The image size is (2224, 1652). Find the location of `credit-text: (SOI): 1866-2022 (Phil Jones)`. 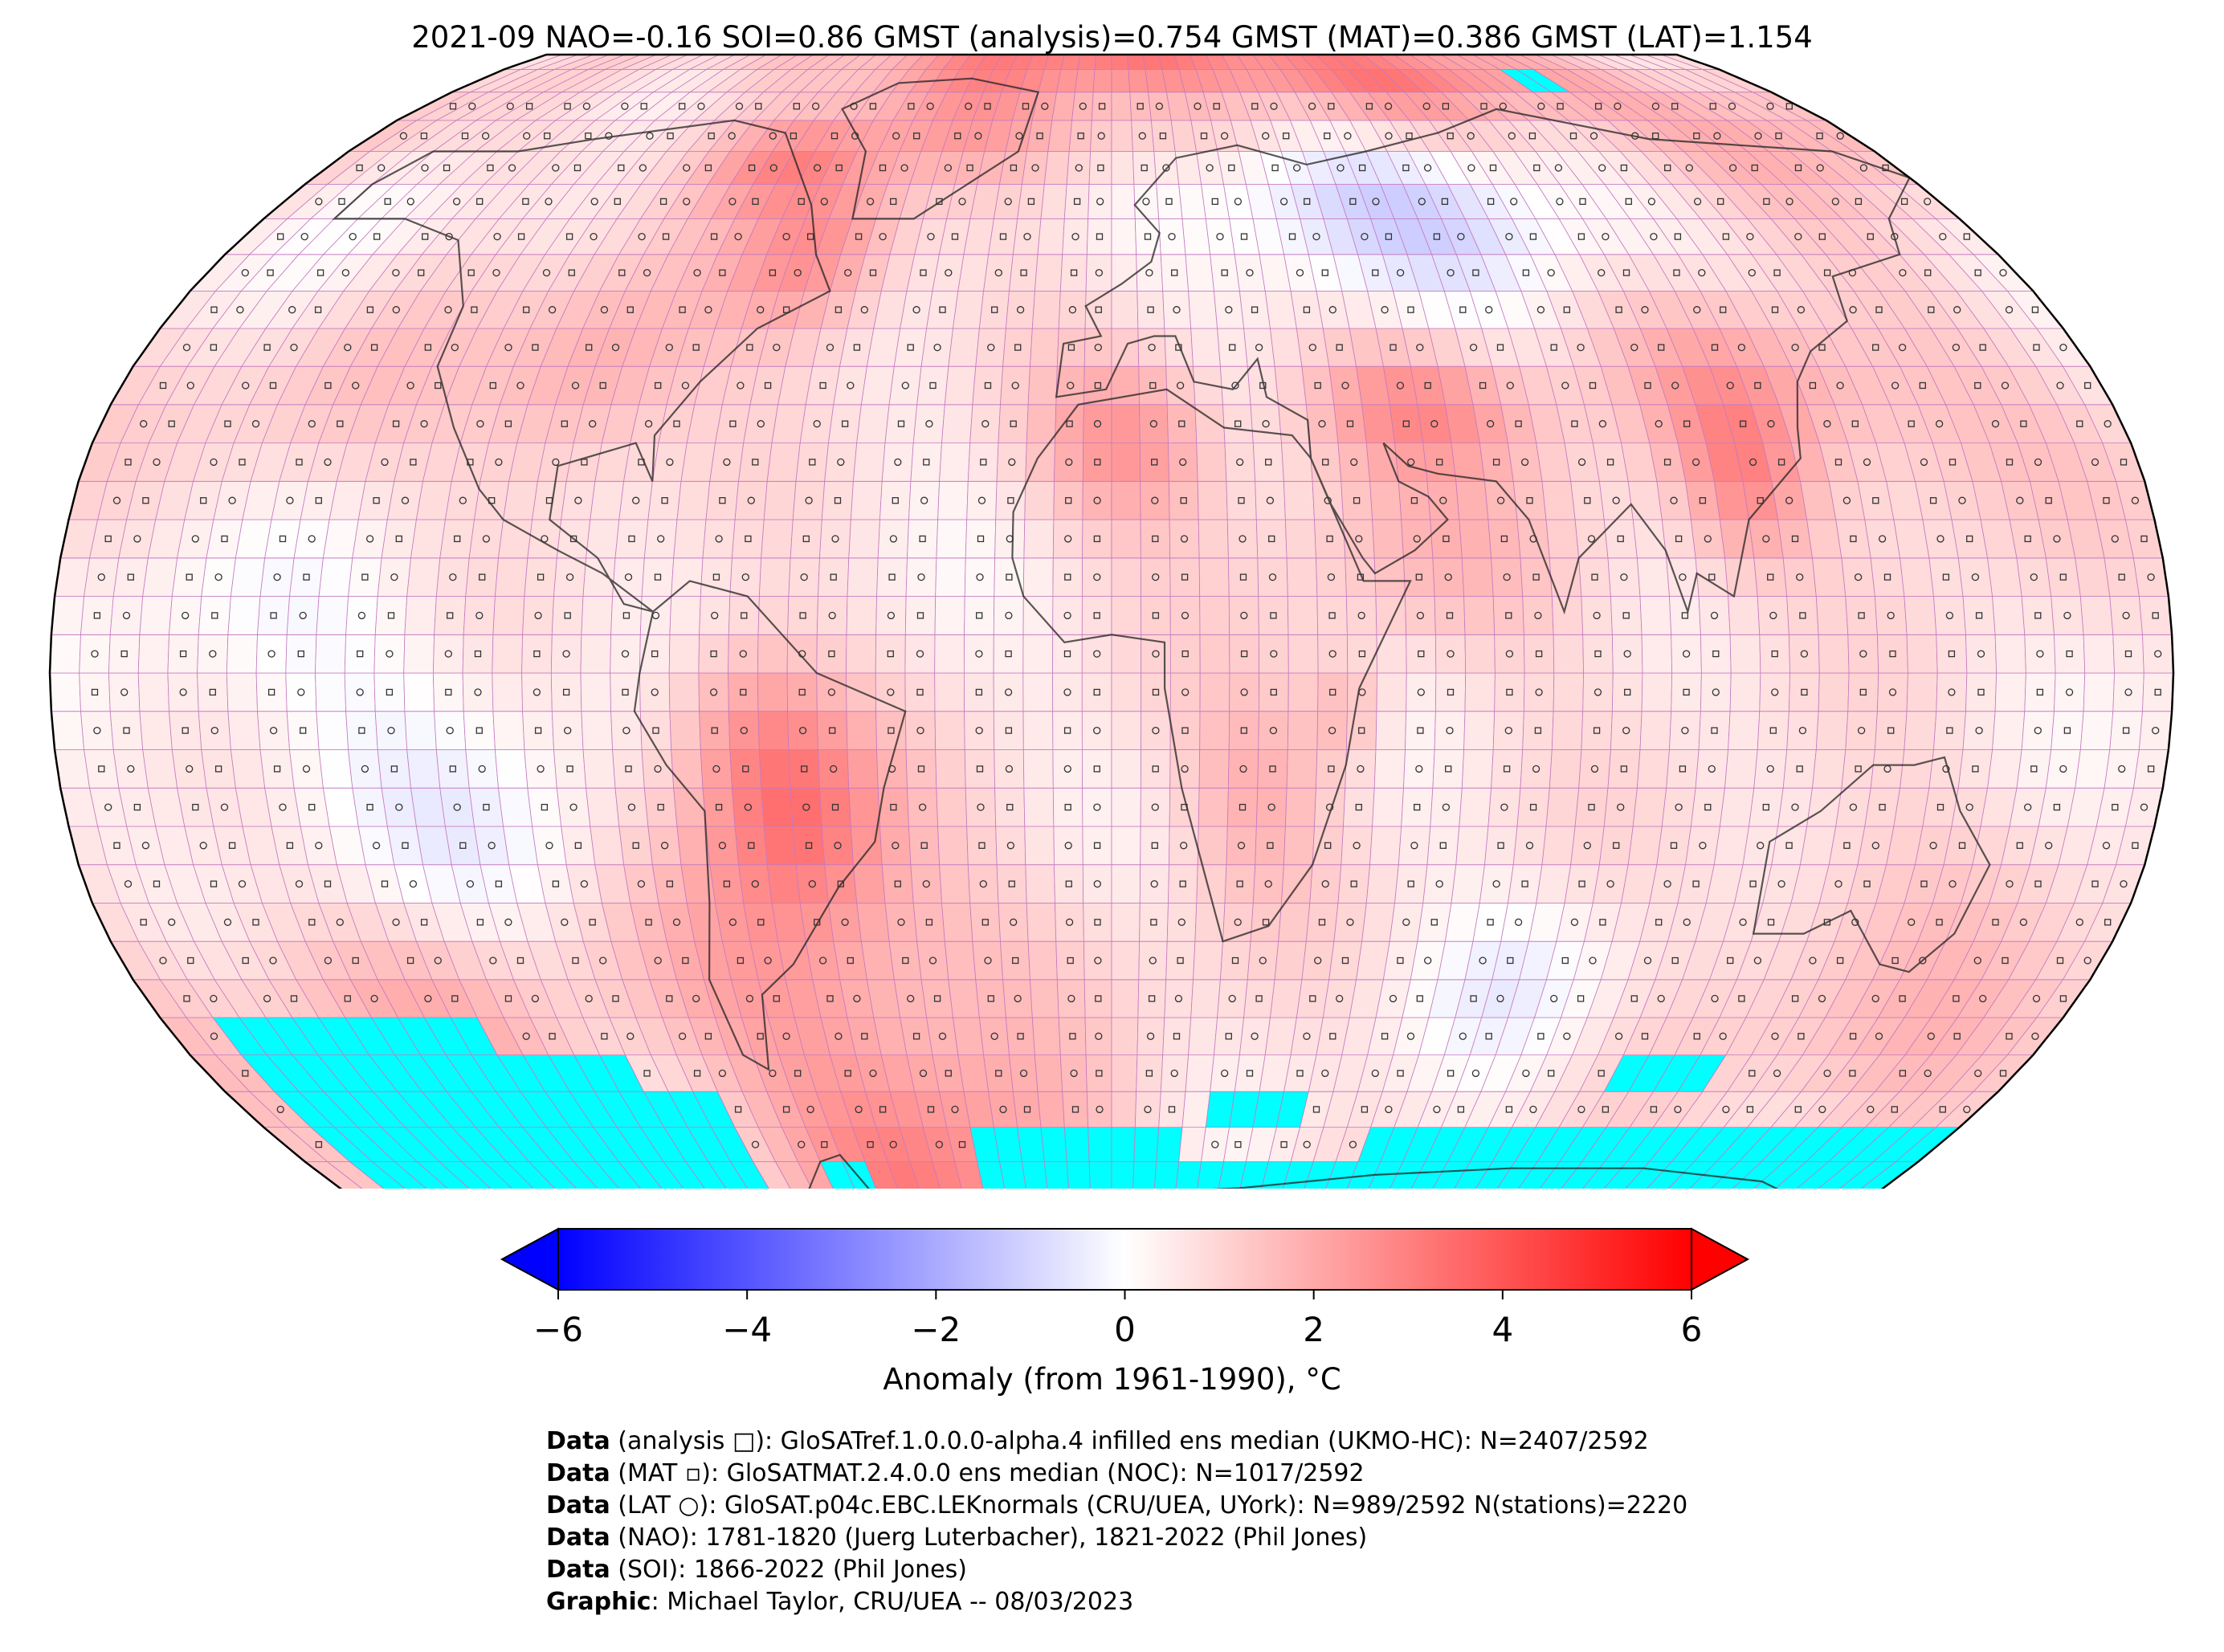

credit-text: (SOI): 1866-2022 (Phil Jones) is located at coordinates (788, 1570).